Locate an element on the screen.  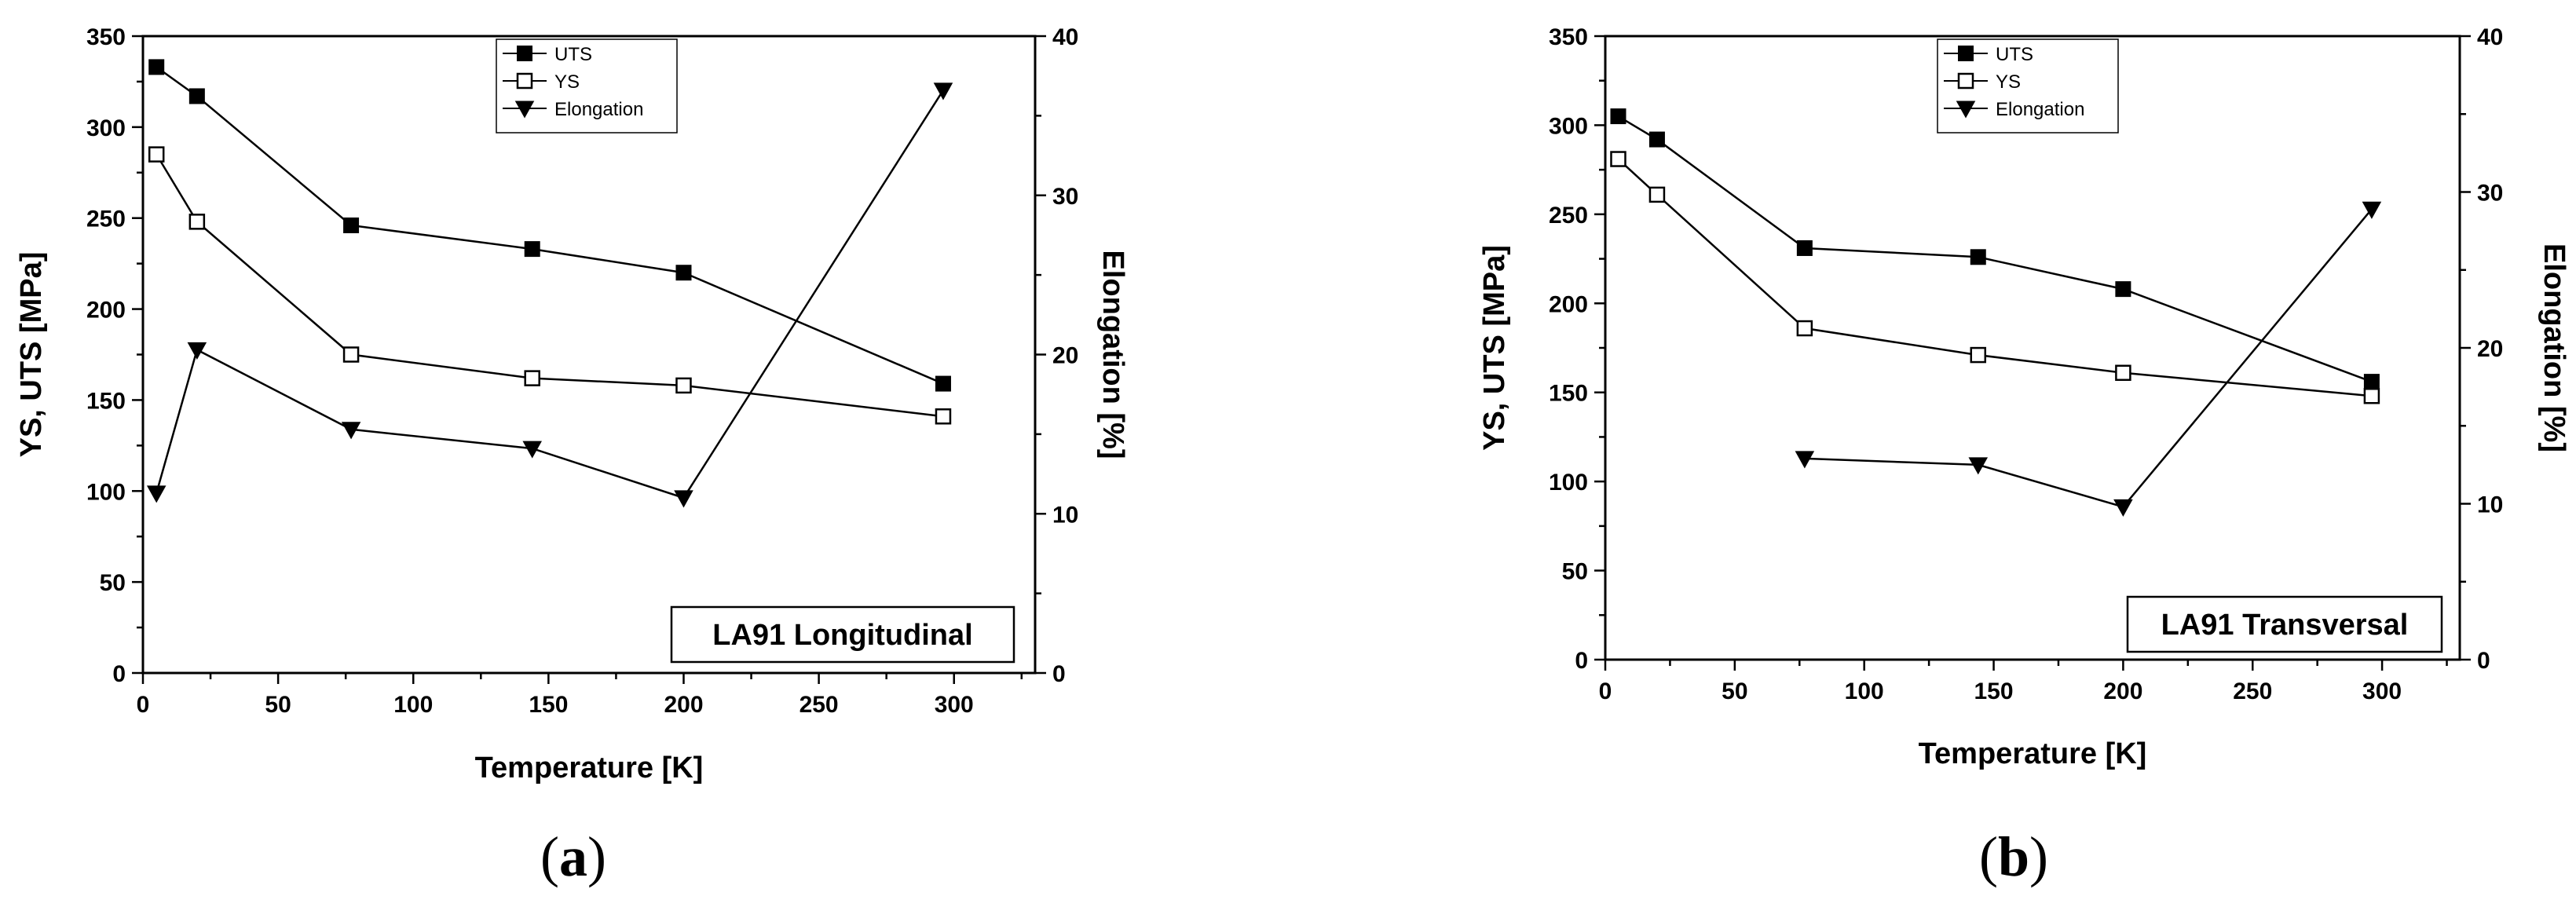
y-tick-label: 0 is located at coordinates (119, 674).